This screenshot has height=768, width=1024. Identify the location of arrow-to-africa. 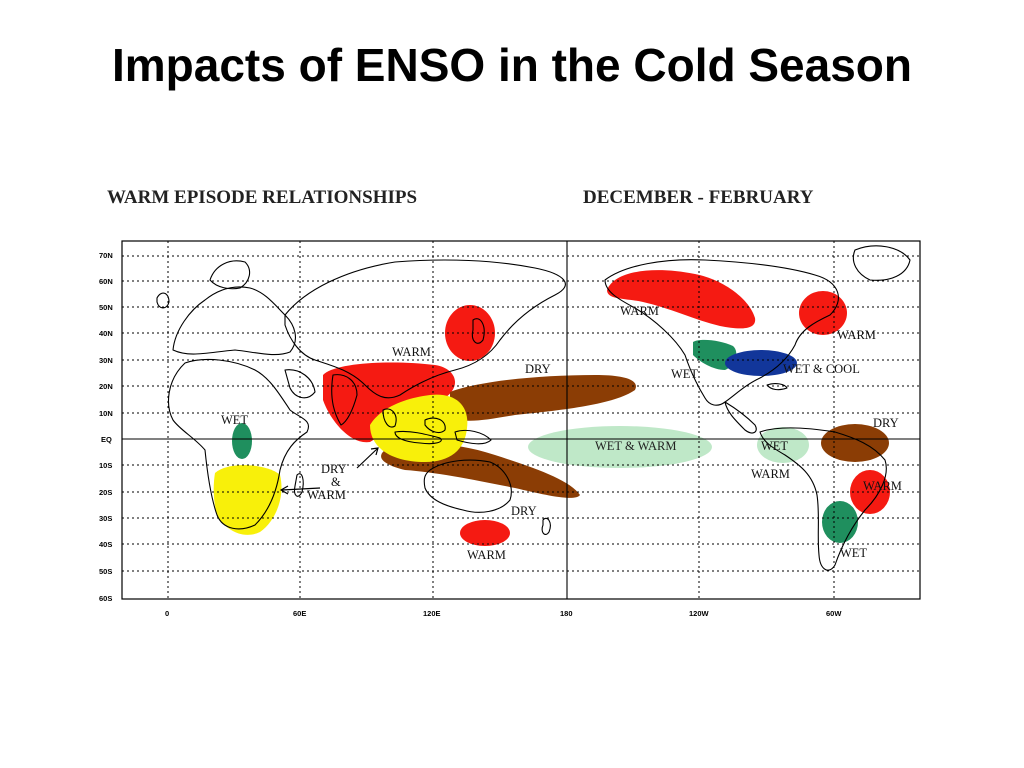
(301, 489).